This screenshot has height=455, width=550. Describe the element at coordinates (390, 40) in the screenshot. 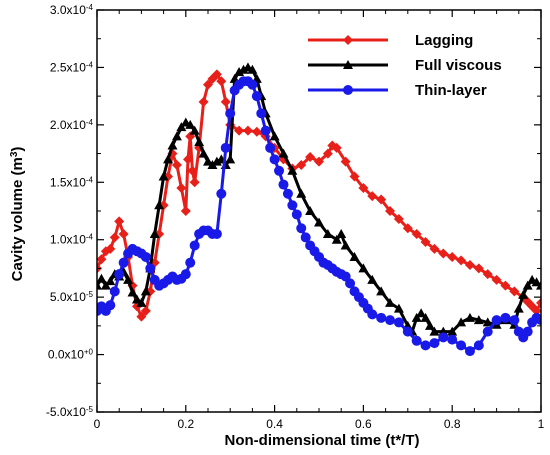

I see `legend-item-lagging: Lagging` at that location.